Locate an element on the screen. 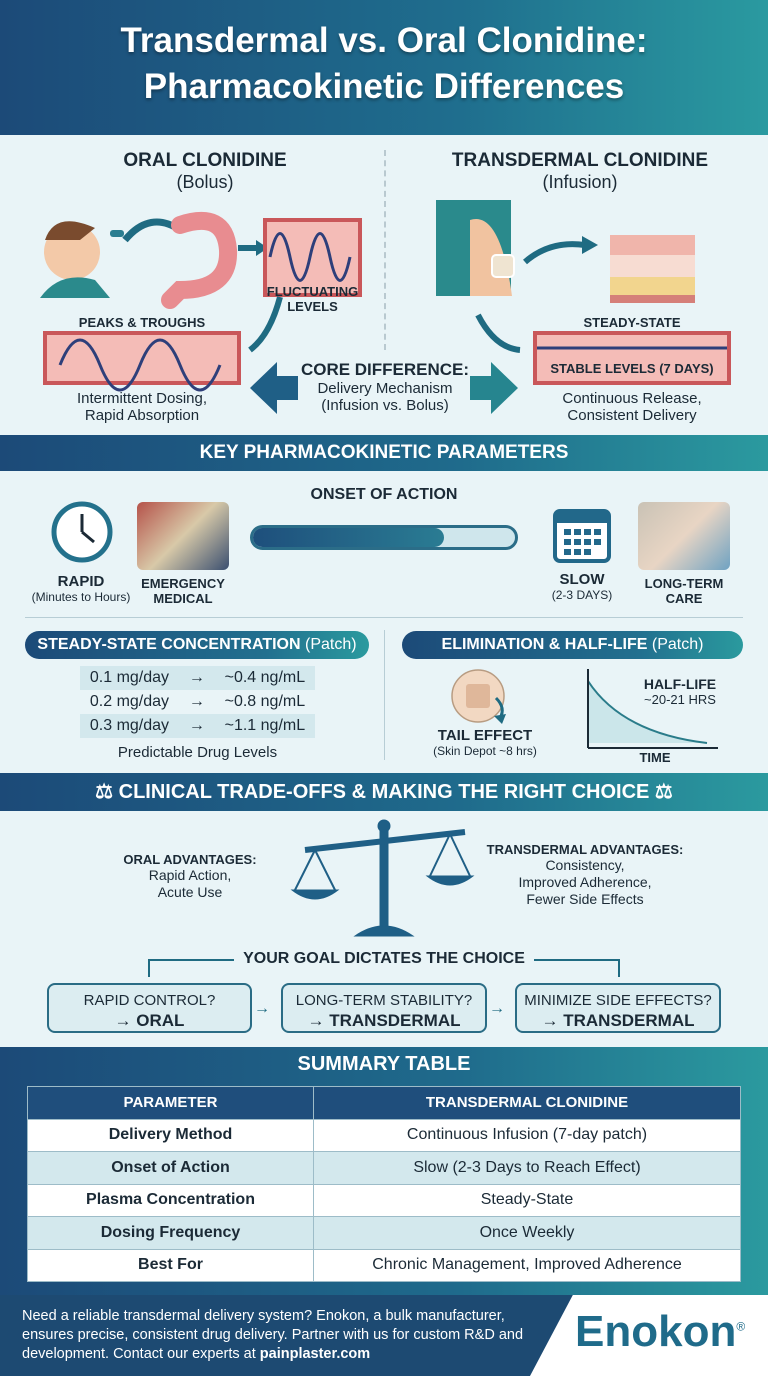  slow-label: SLOW (2-3 DAYS) is located at coordinates (582, 586).